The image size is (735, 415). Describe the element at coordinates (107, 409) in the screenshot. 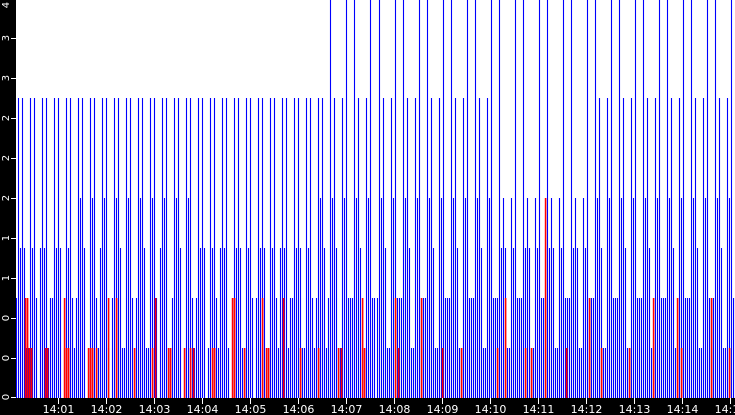

I see `x-tick-label: 14:02` at that location.